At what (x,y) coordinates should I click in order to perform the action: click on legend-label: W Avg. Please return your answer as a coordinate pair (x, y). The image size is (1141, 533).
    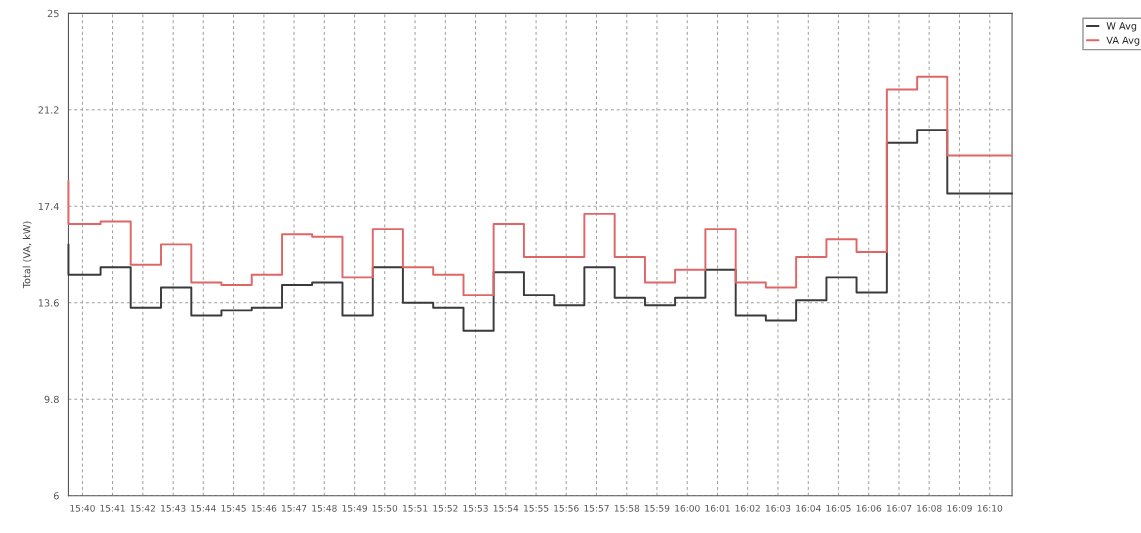
    Looking at the image, I should click on (1121, 27).